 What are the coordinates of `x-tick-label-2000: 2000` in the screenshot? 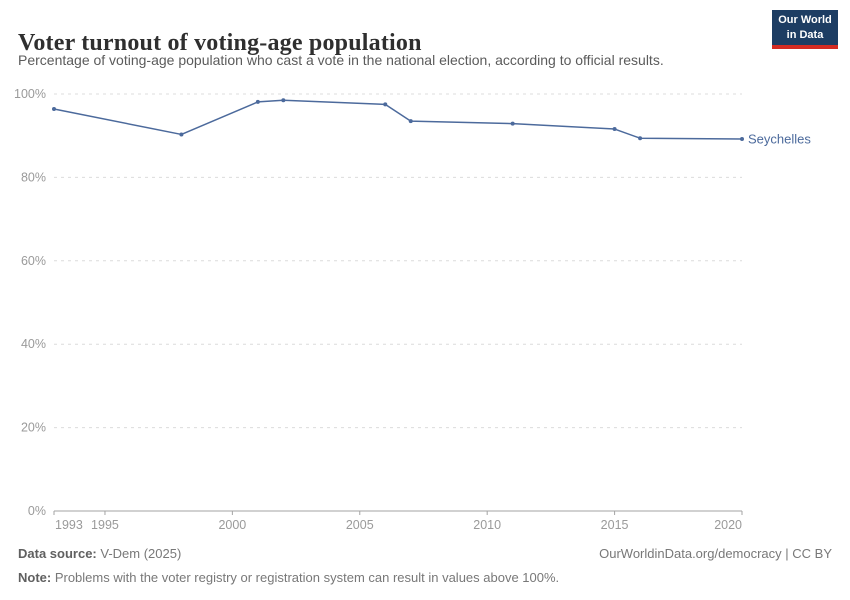 It's located at (232, 525).